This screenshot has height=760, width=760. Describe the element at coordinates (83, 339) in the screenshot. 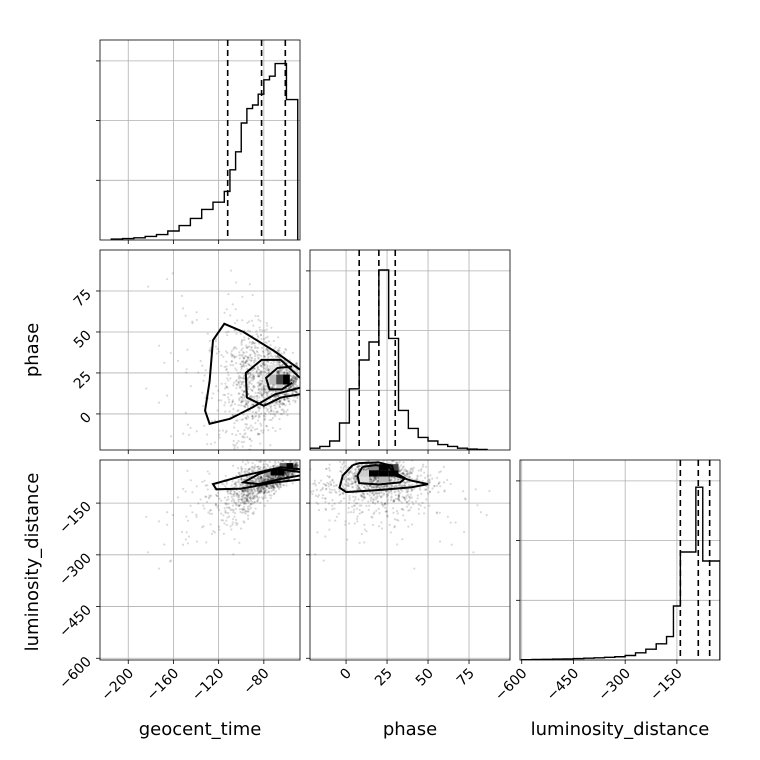

I see `y-tick-label: 50` at that location.